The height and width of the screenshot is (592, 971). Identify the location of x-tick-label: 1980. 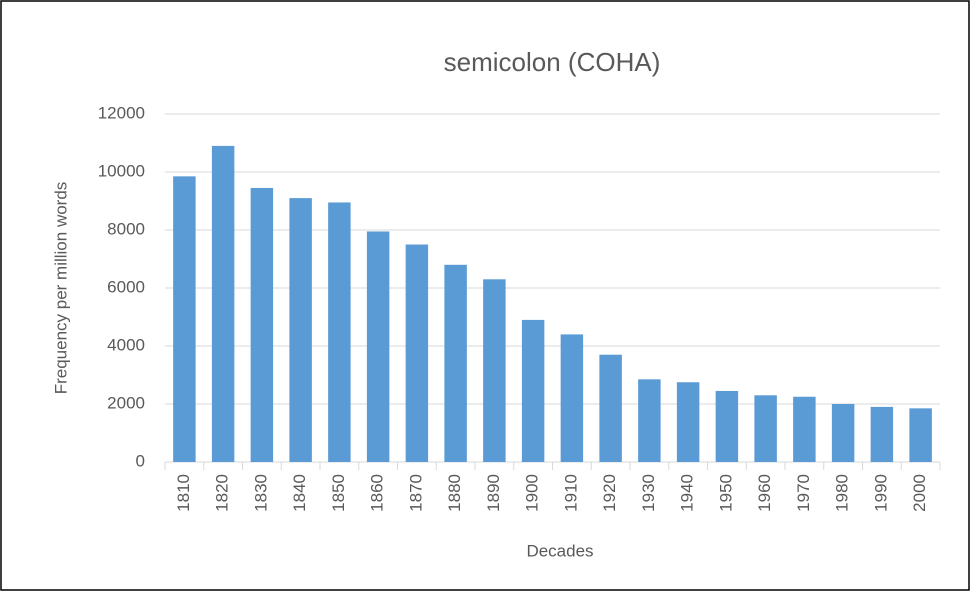
(842, 493).